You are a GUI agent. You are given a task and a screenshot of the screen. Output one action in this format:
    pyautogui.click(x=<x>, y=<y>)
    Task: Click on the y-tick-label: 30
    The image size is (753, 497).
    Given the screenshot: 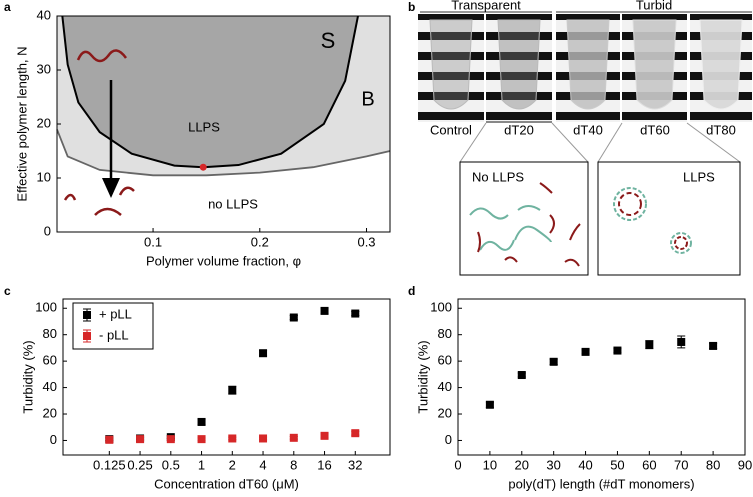 What is the action you would take?
    pyautogui.click(x=44, y=68)
    